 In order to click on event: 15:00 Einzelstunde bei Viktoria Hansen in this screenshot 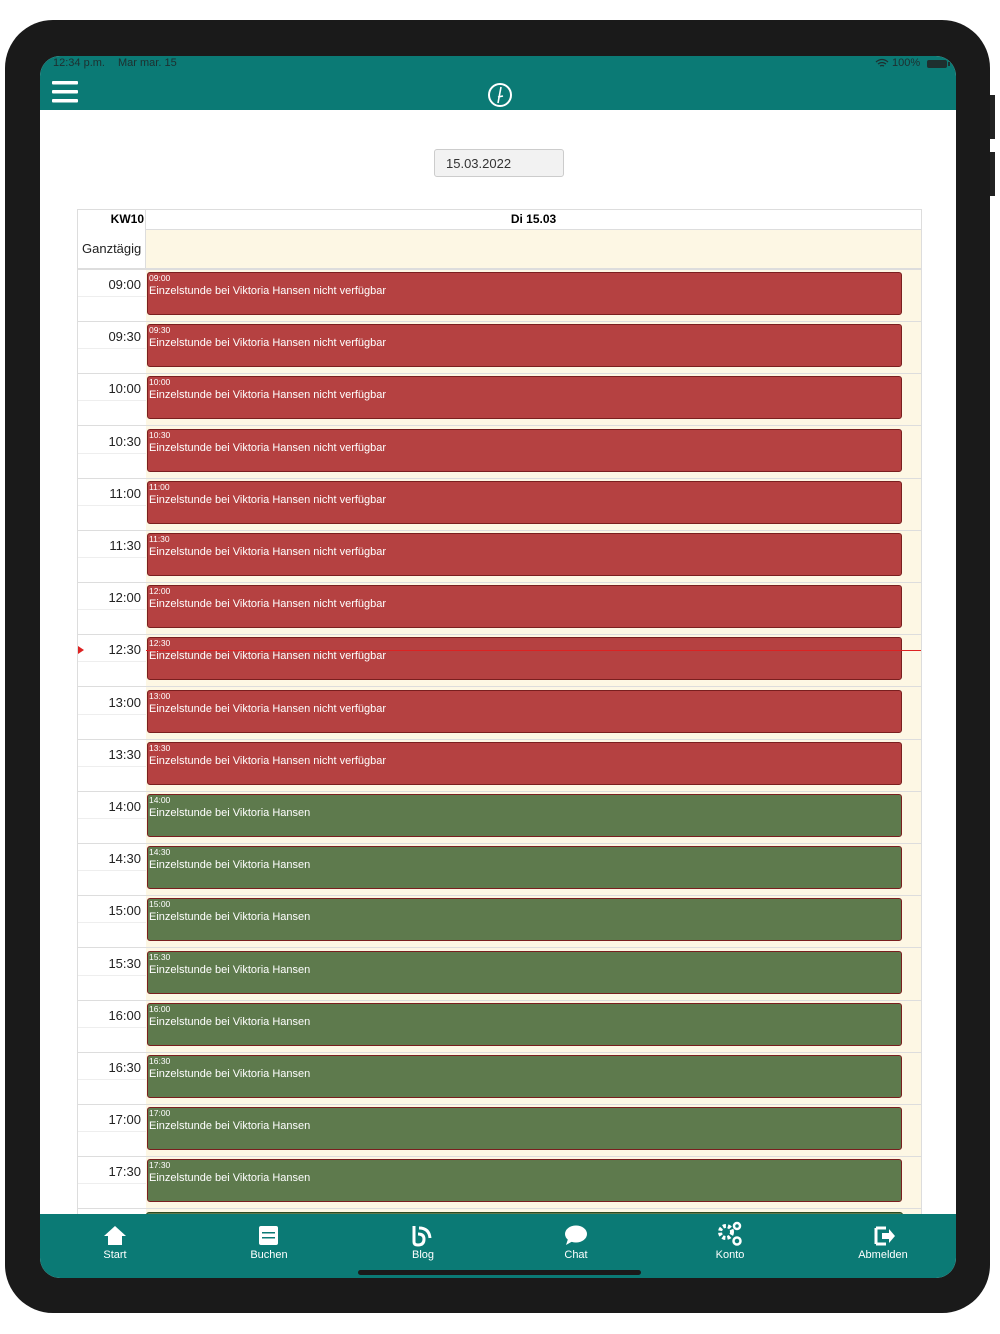, I will do `click(524, 920)`.